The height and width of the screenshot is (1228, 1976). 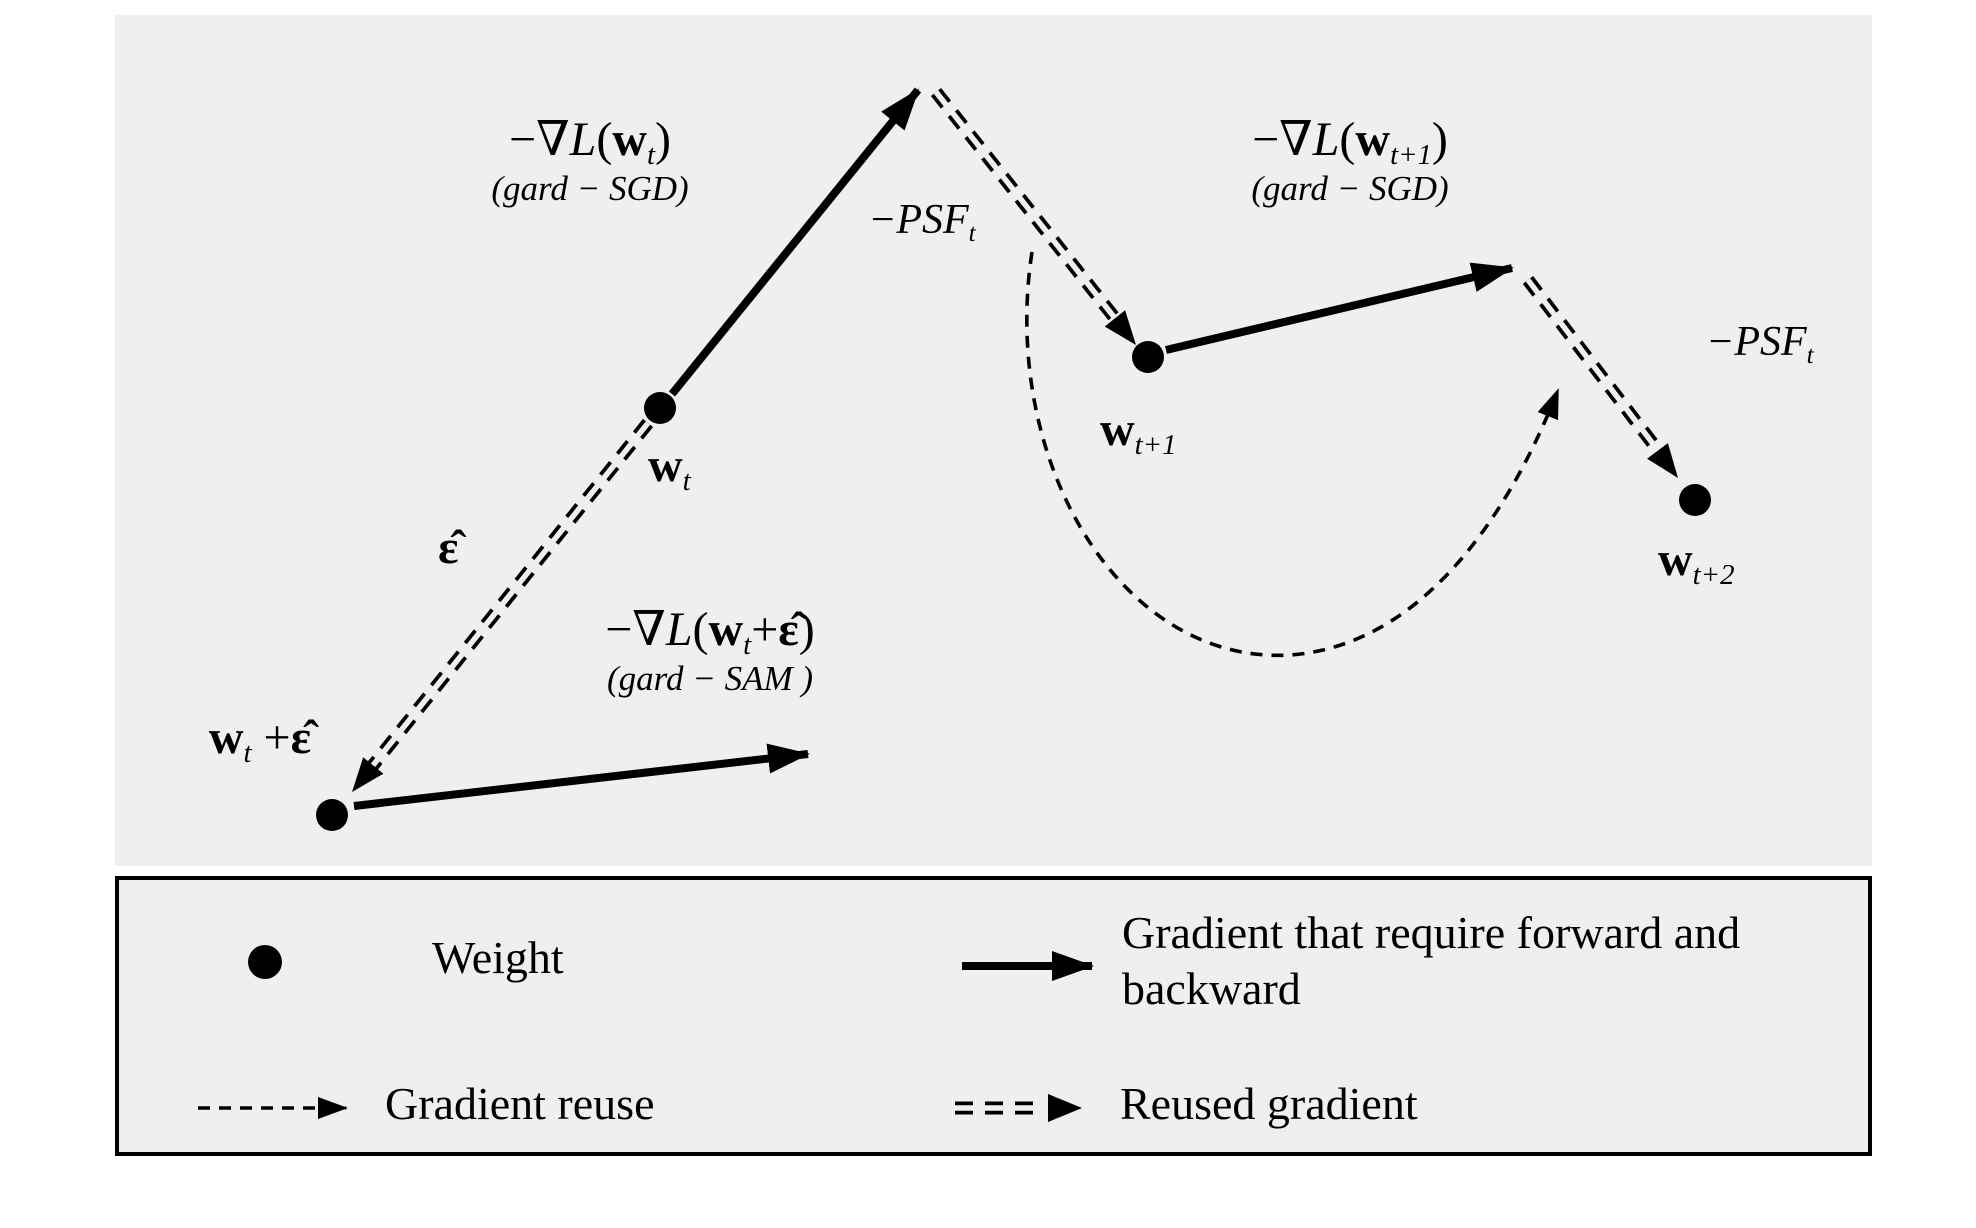 I want to click on label-epsilon: ε̂, so click(x=448, y=547).